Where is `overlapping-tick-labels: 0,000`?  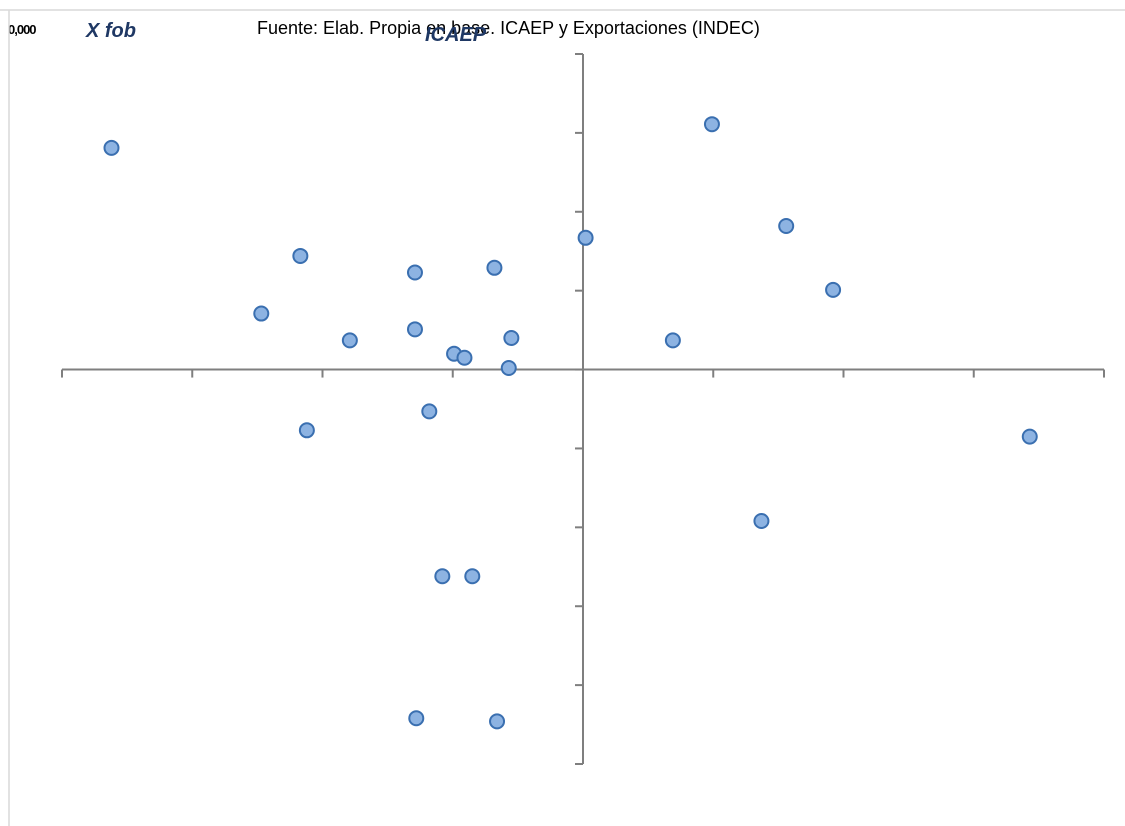 overlapping-tick-labels: 0,000 is located at coordinates (22, 29).